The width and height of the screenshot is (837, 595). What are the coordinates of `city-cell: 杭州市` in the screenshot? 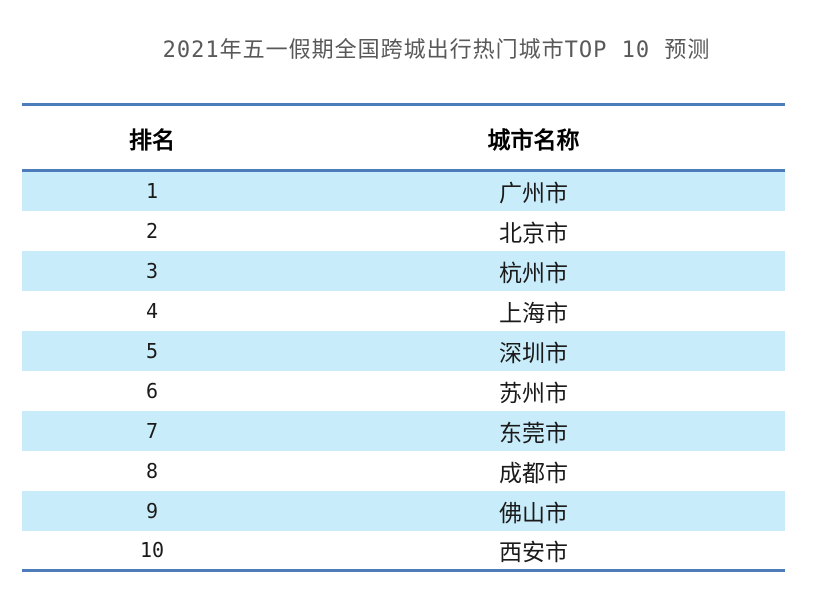 It's located at (533, 270).